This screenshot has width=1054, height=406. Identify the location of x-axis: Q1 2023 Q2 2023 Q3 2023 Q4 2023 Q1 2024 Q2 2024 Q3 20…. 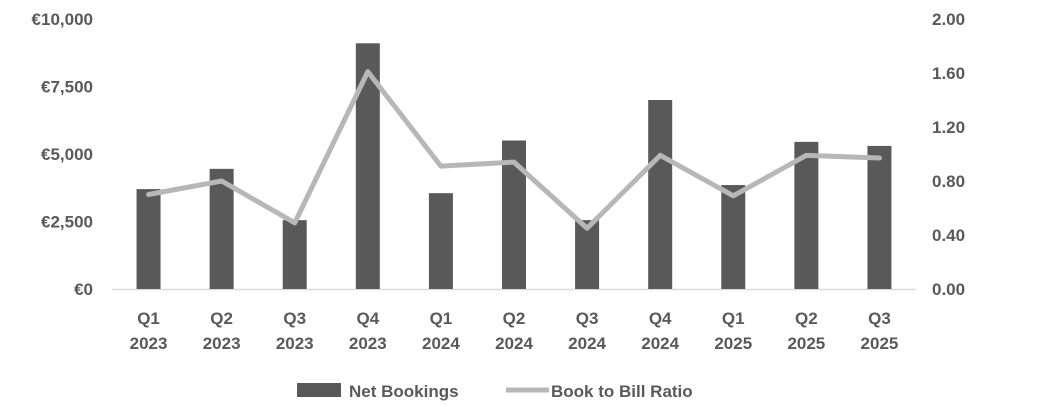
(514, 320).